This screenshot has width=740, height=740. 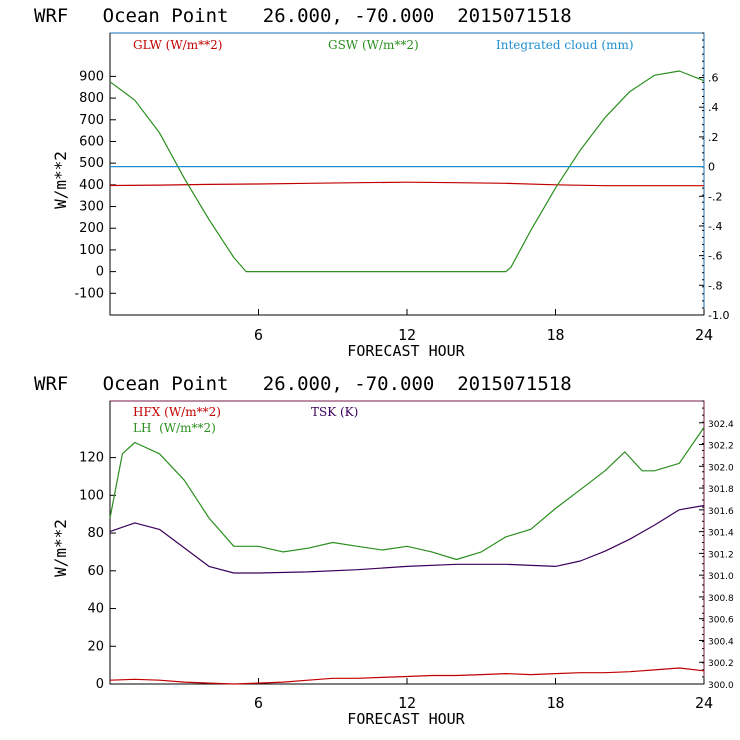 What do you see at coordinates (91, 228) in the screenshot?
I see `y-tick-label: 200` at bounding box center [91, 228].